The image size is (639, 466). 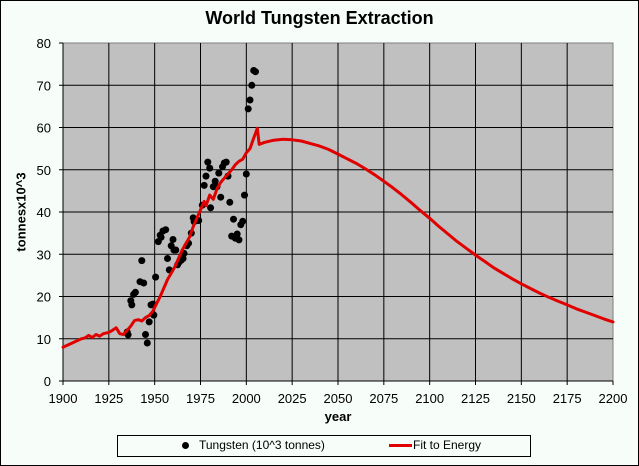 I want to click on y-tick-label: 10, so click(x=44, y=339).